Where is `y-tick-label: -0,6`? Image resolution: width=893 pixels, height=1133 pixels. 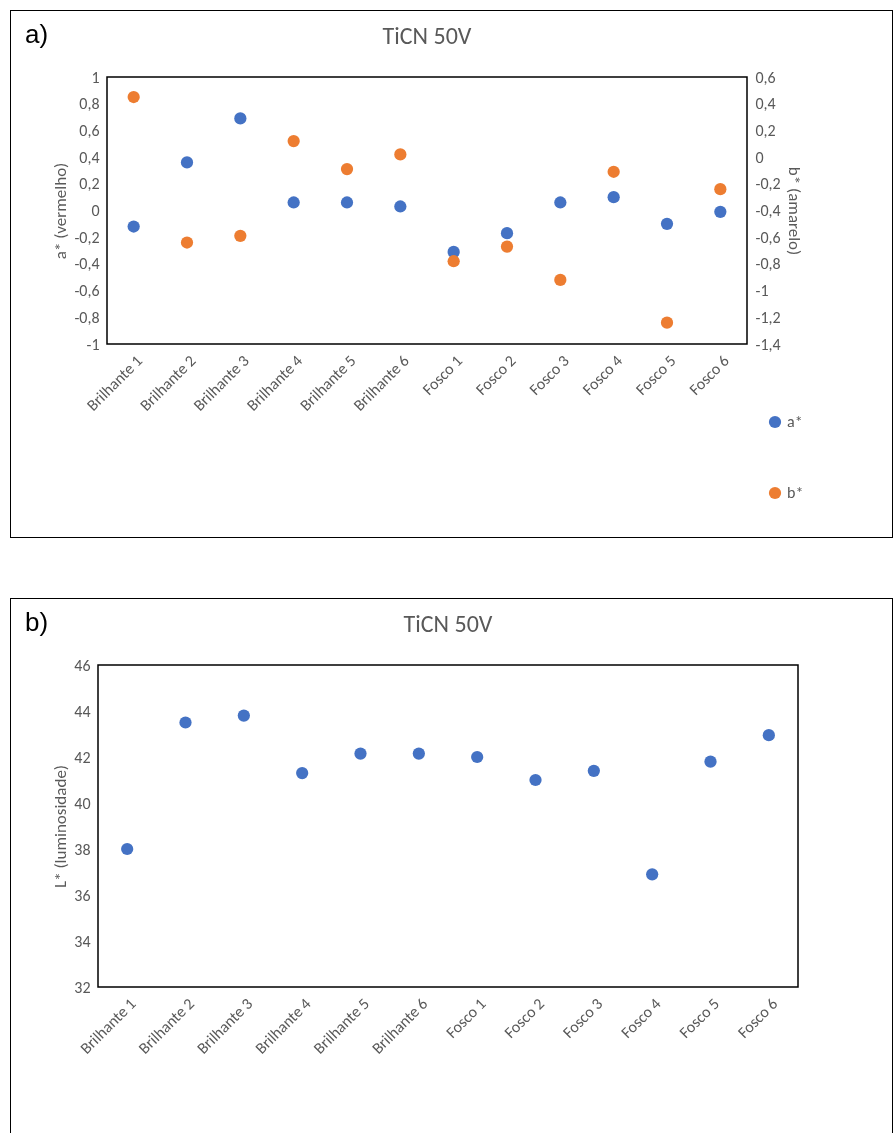
y-tick-label: -0,6 is located at coordinates (87, 291).